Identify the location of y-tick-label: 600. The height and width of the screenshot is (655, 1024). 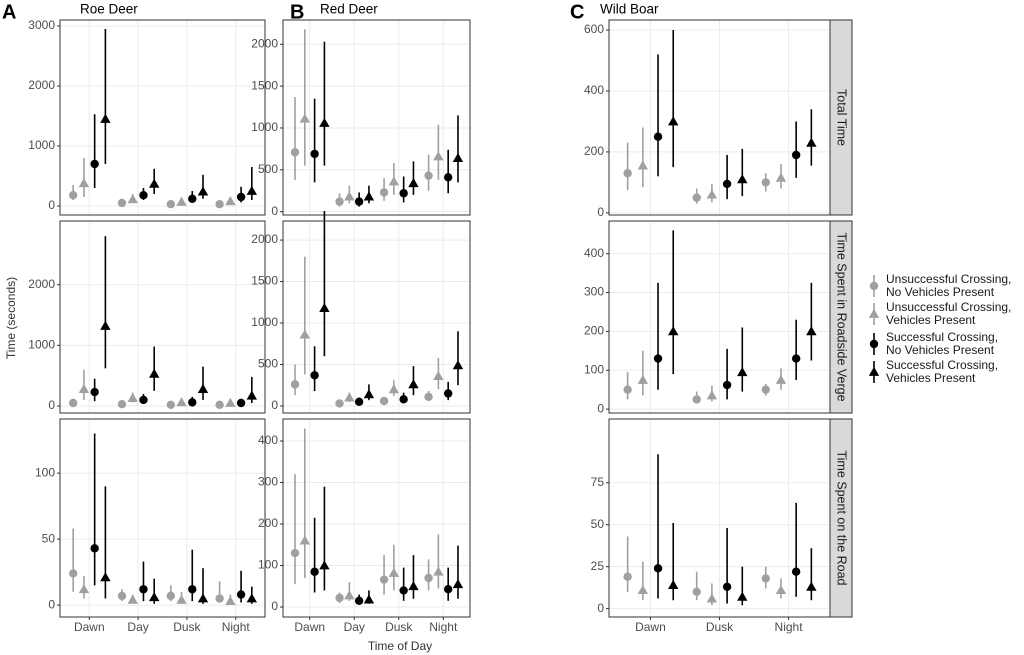
(594, 29).